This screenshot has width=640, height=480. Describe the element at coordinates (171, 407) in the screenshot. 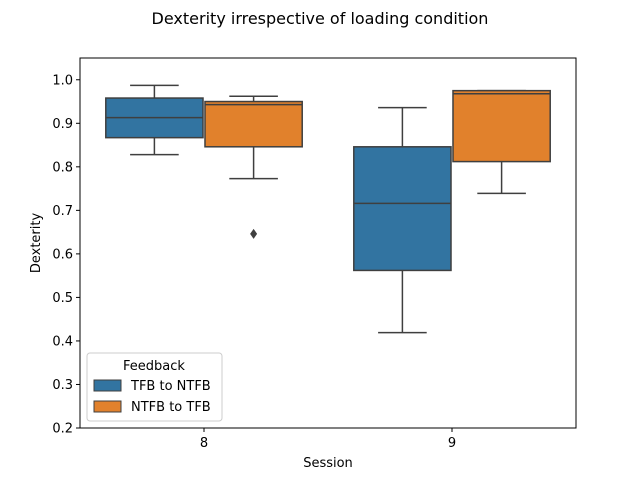

I see `legend-entry: NTFB to TFB` at that location.